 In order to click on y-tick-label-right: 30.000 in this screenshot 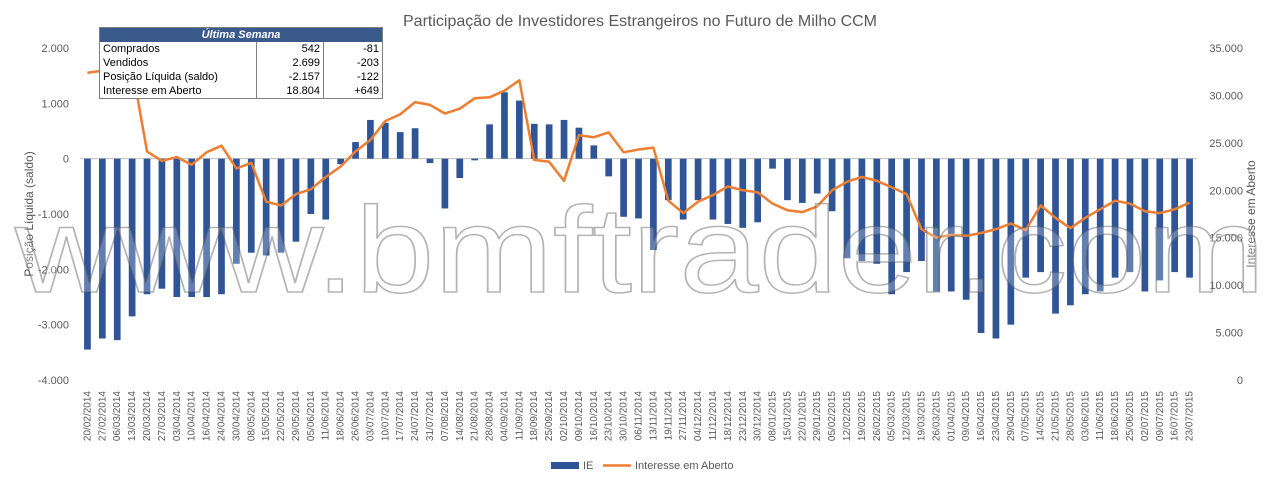, I will do `click(1226, 96)`.